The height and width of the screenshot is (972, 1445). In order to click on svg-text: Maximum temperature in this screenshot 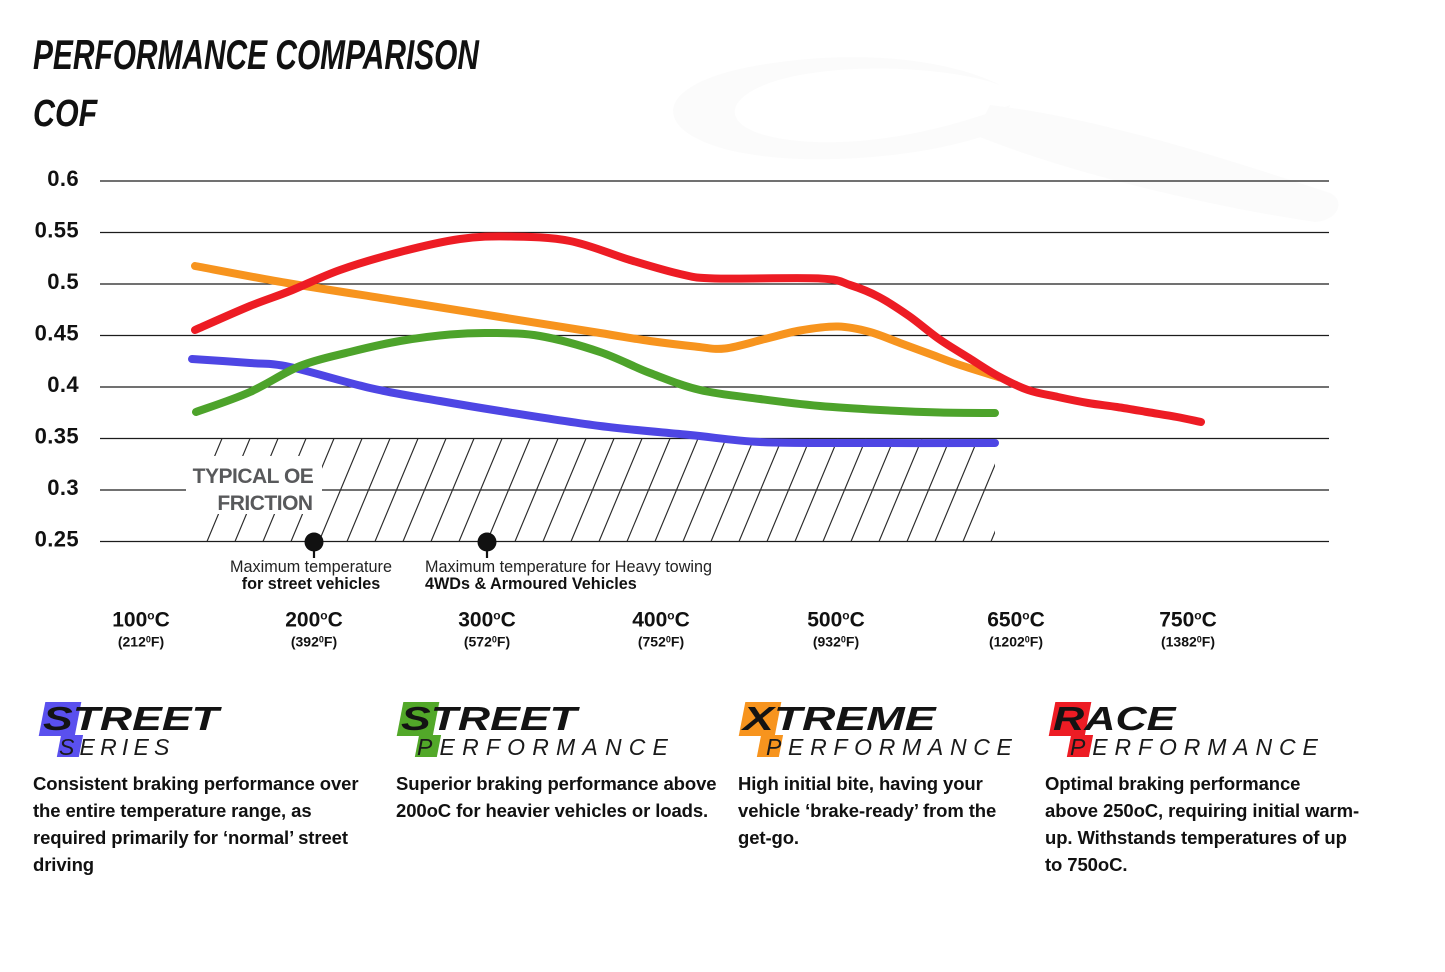, I will do `click(311, 567)`.